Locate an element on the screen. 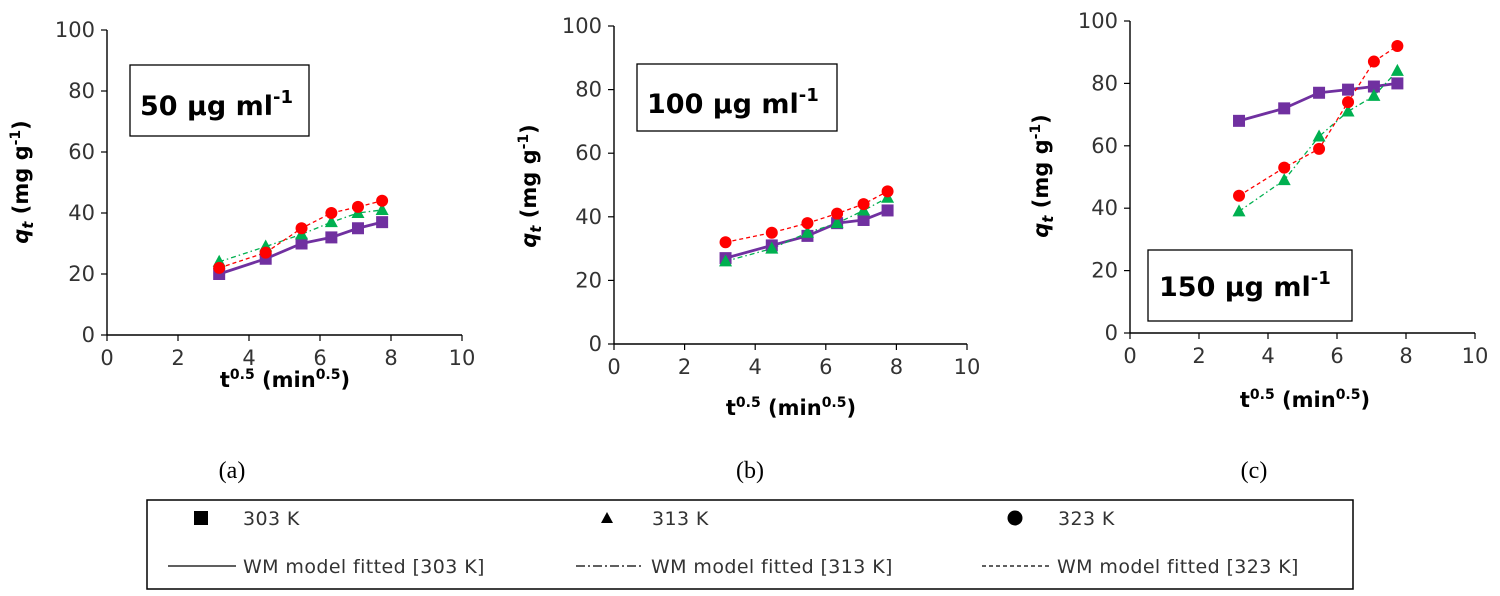 The width and height of the screenshot is (1500, 596). concentration-label: 150 μg ml-1 is located at coordinates (1245, 285).